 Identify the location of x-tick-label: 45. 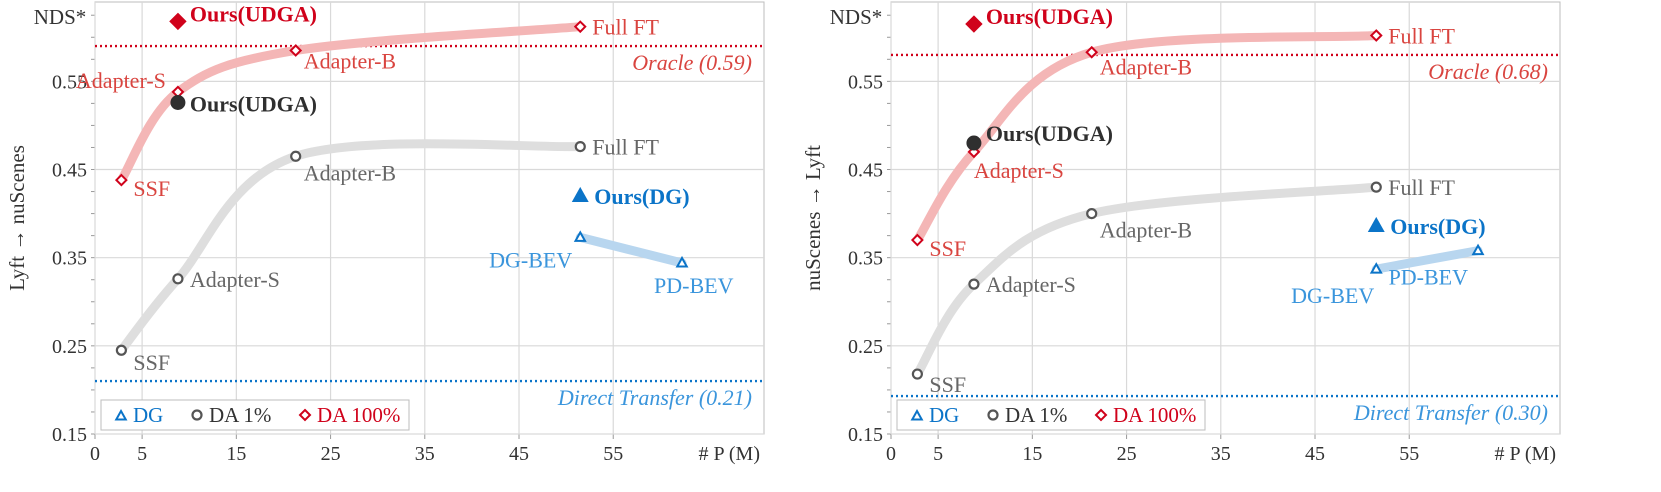
(519, 454).